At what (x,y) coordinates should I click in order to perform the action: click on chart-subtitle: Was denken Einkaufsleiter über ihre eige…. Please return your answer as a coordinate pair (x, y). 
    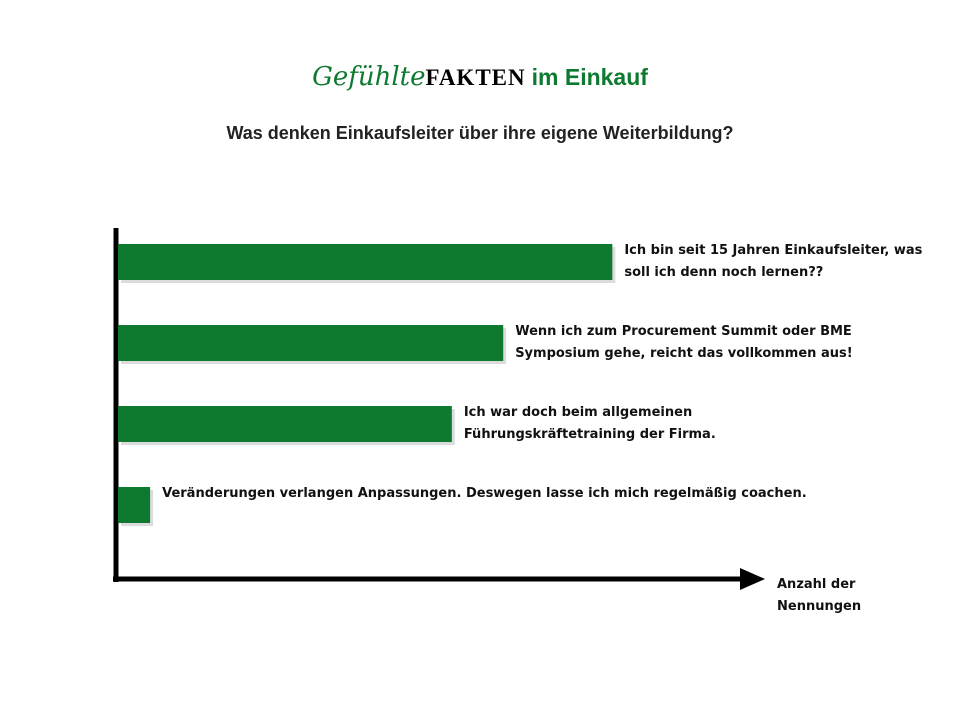
    Looking at the image, I should click on (480, 133).